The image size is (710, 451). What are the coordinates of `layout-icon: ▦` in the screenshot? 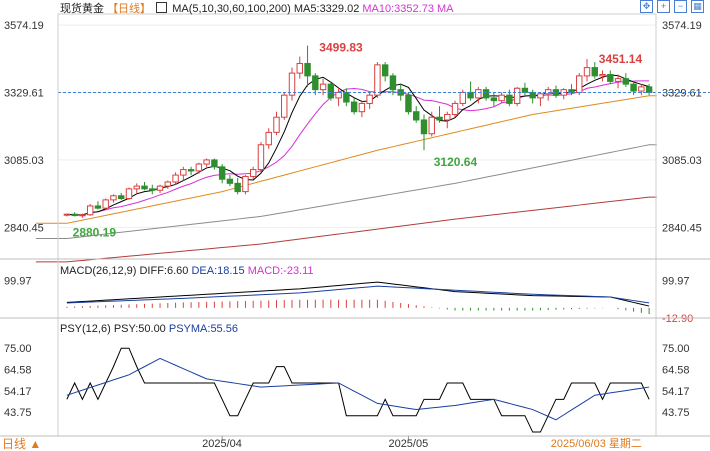 It's located at (697, 6).